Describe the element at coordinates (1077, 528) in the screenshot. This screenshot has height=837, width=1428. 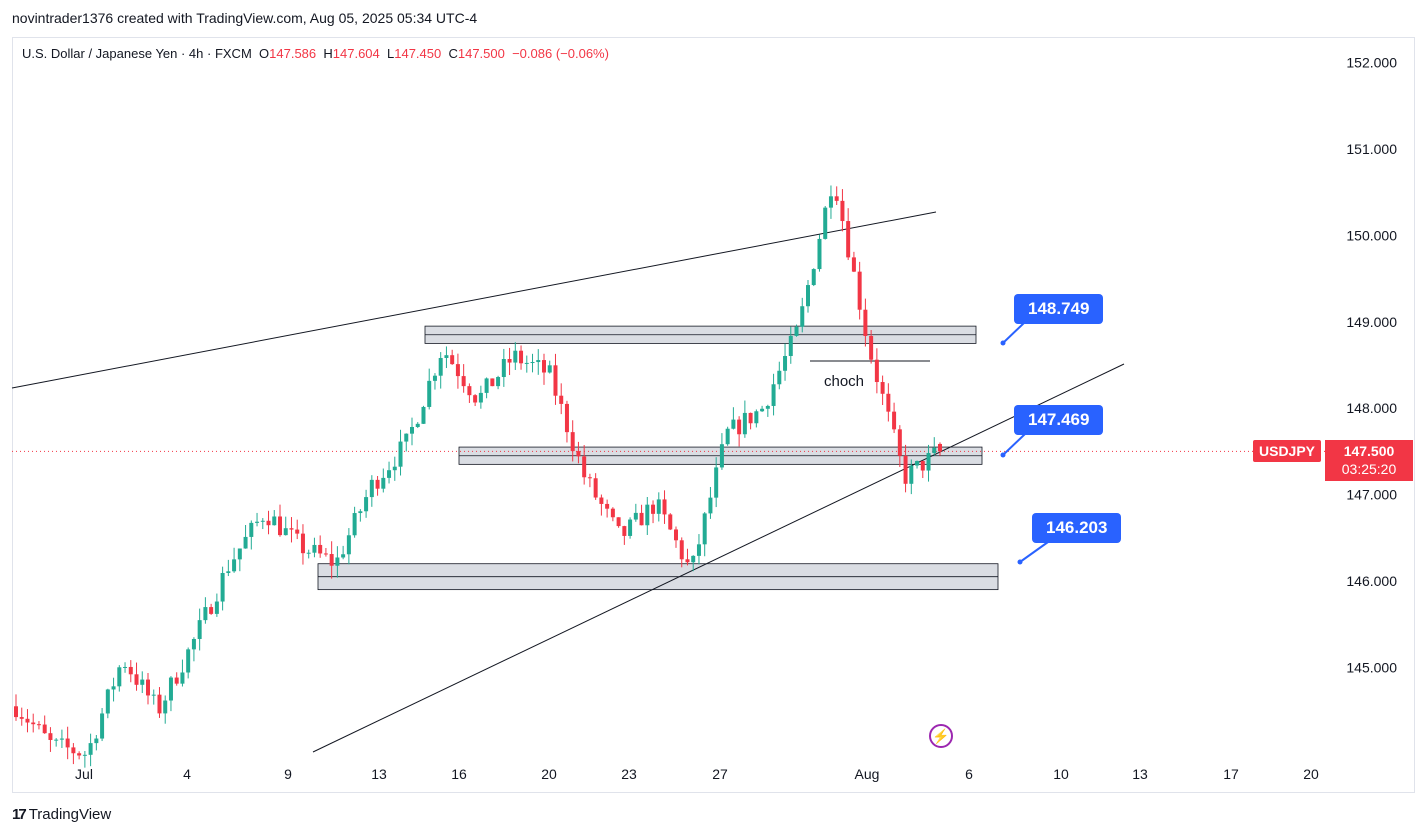
I see `callout-lower: 146.203` at that location.